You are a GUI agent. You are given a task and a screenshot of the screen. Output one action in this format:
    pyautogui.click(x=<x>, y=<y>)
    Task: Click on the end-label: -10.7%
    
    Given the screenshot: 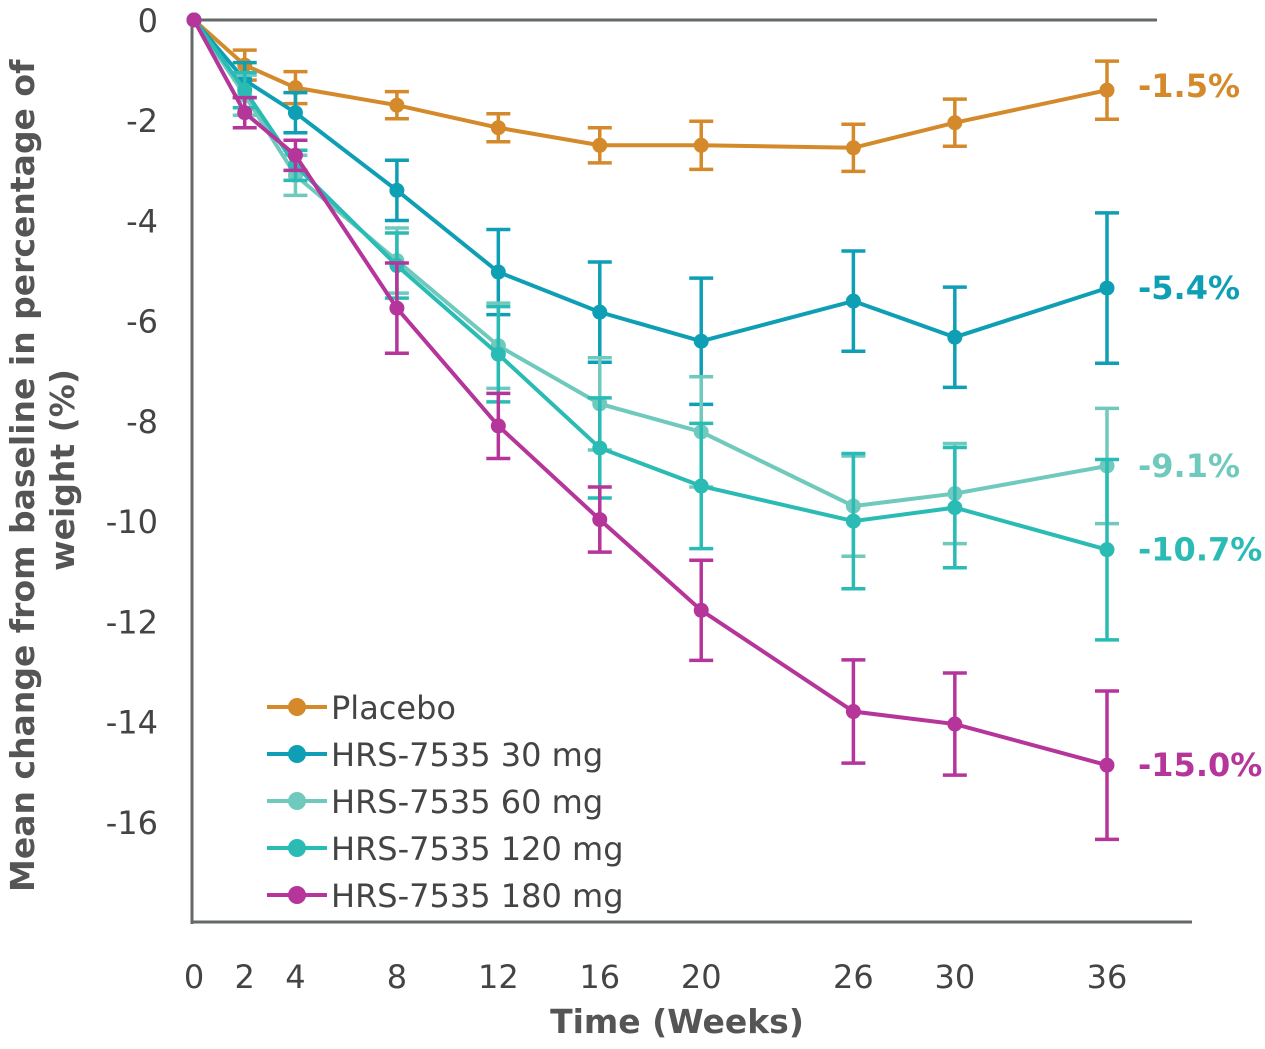 What is the action you would take?
    pyautogui.click(x=1200, y=550)
    